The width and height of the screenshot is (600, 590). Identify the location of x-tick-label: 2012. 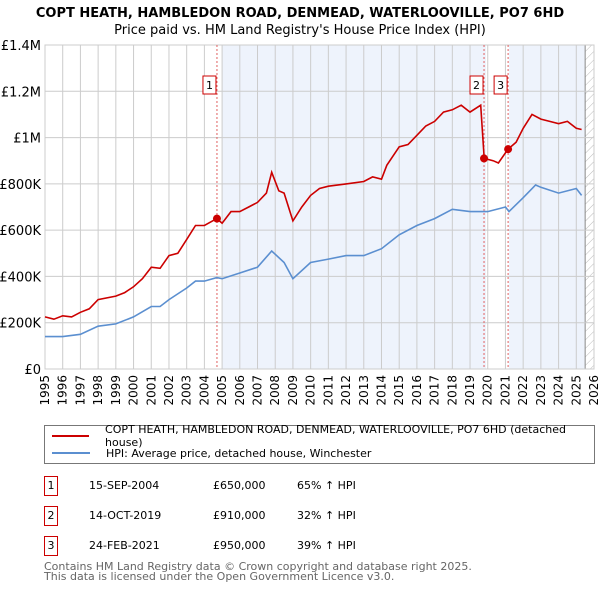
(346, 390).